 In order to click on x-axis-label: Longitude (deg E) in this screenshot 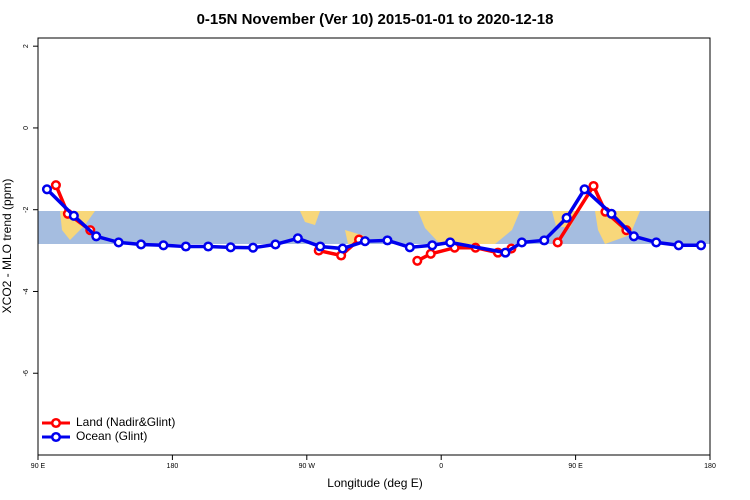, I will do `click(374, 483)`.